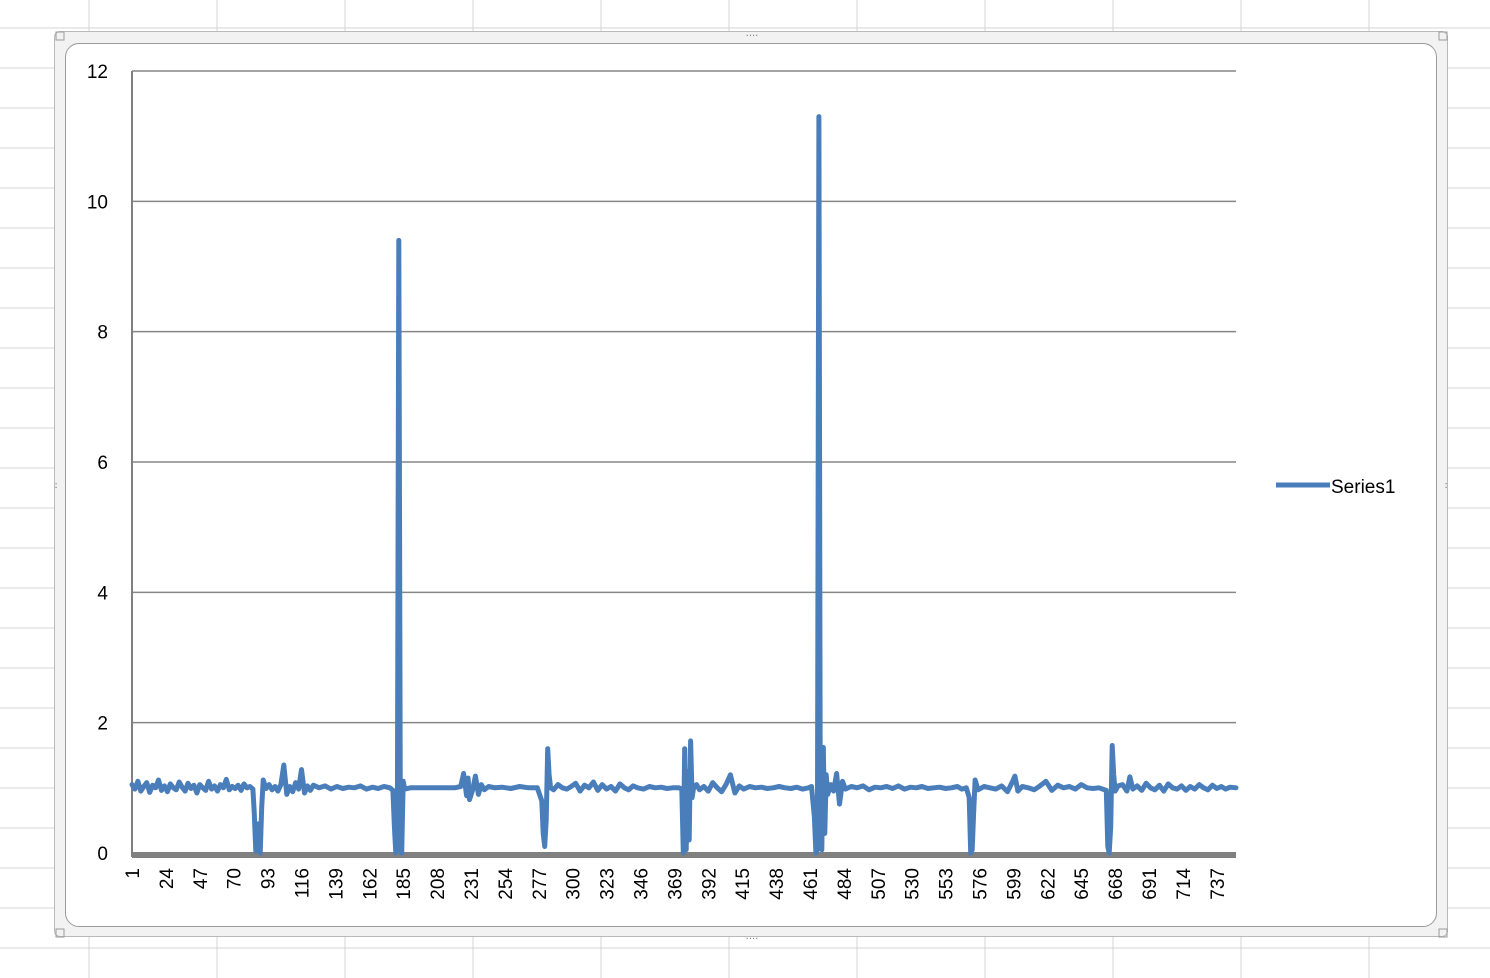 The image size is (1490, 978). I want to click on x-tick-label-622: 622, so click(1048, 884).